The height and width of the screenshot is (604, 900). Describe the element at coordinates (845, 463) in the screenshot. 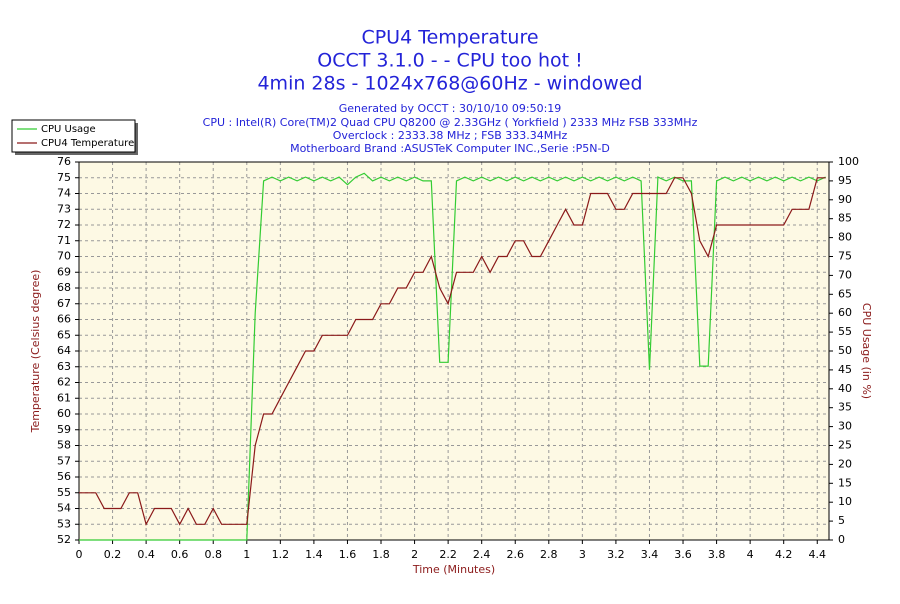

I see `y2-tick-label: 20` at that location.